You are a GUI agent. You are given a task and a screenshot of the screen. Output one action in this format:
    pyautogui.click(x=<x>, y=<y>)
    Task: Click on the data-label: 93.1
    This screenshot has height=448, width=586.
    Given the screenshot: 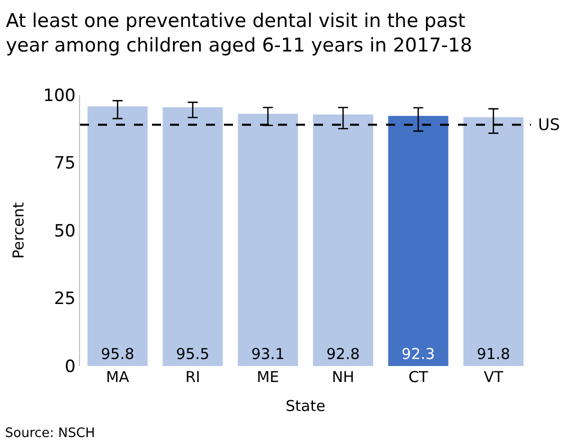 What is the action you would take?
    pyautogui.click(x=268, y=354)
    